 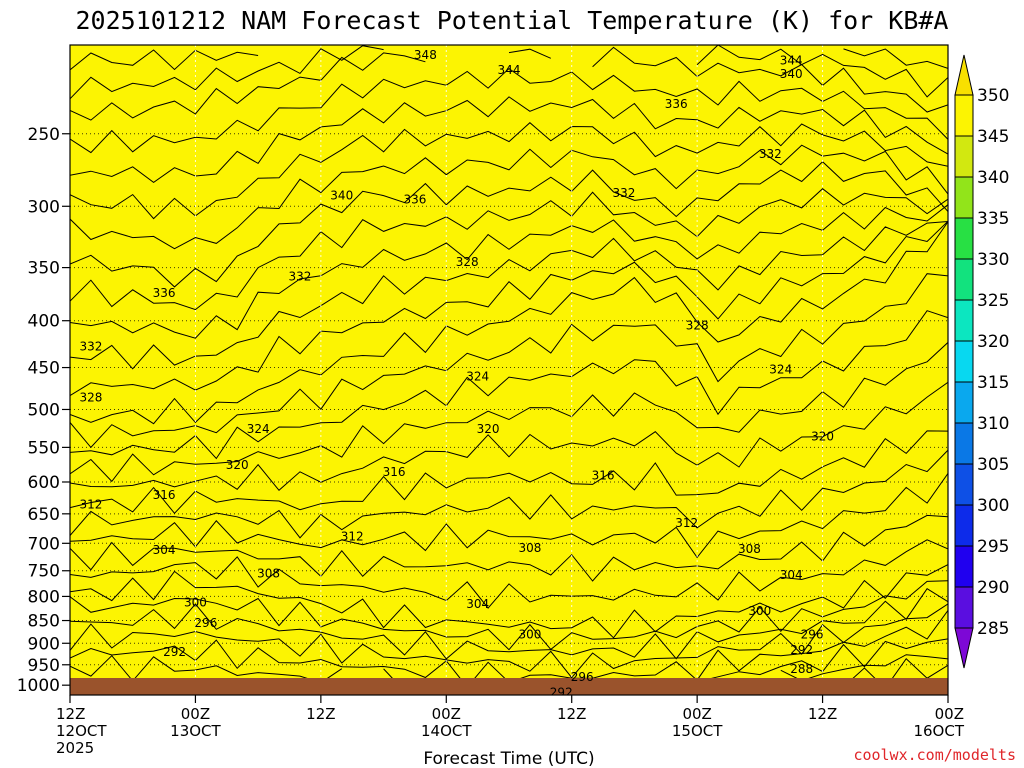 What do you see at coordinates (964, 648) in the screenshot?
I see `colorbar-bottom-arrow` at bounding box center [964, 648].